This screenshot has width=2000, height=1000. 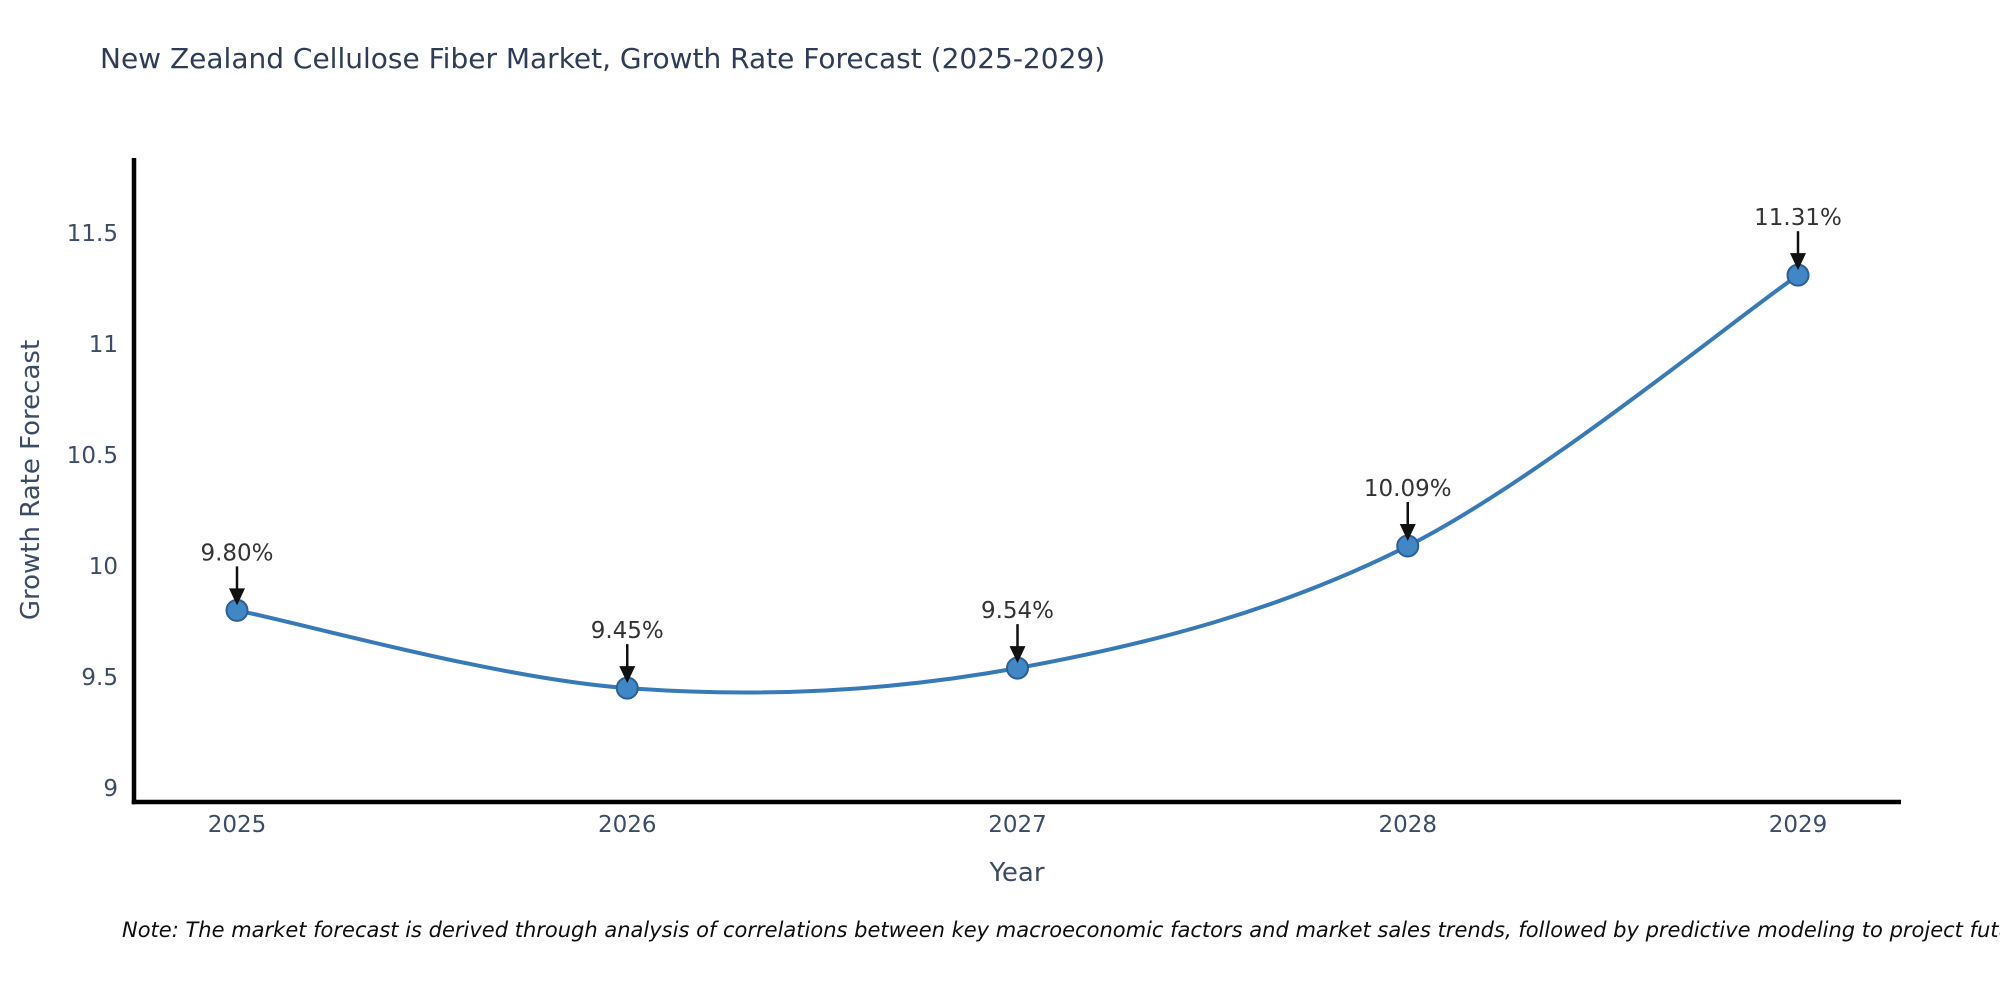 I want to click on y-tick-label: 11.5, so click(x=92, y=234).